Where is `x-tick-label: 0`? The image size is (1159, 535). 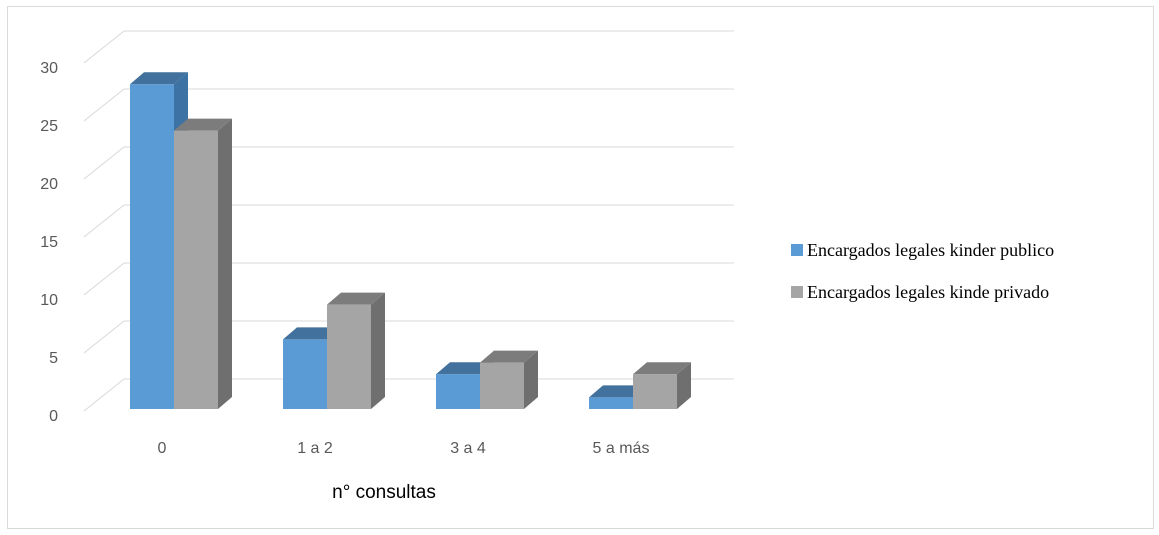 x-tick-label: 0 is located at coordinates (162, 448).